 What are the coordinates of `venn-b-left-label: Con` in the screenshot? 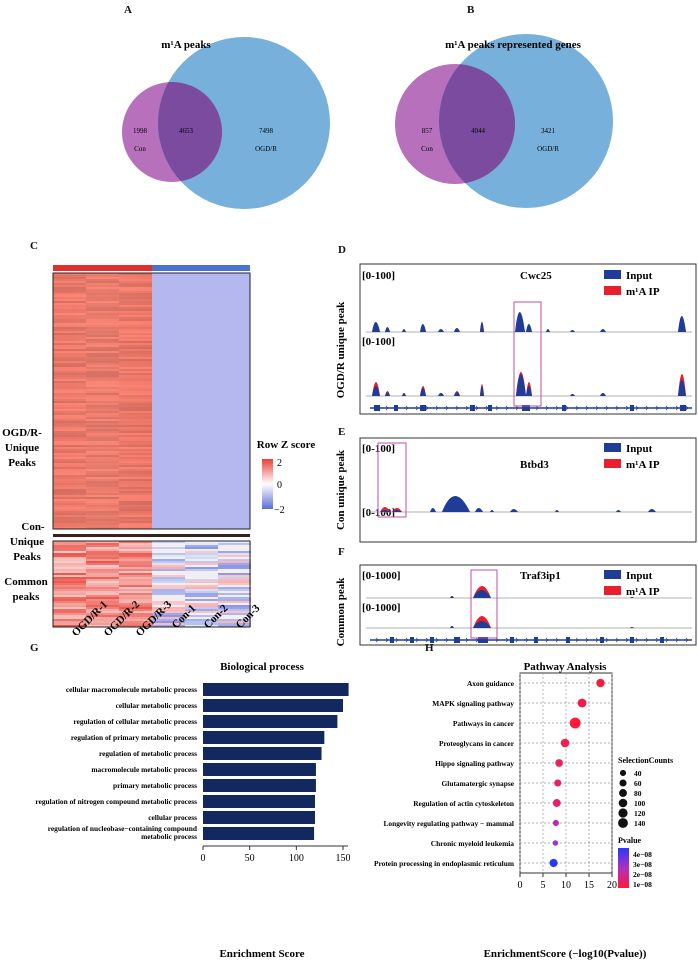 It's located at (427, 149).